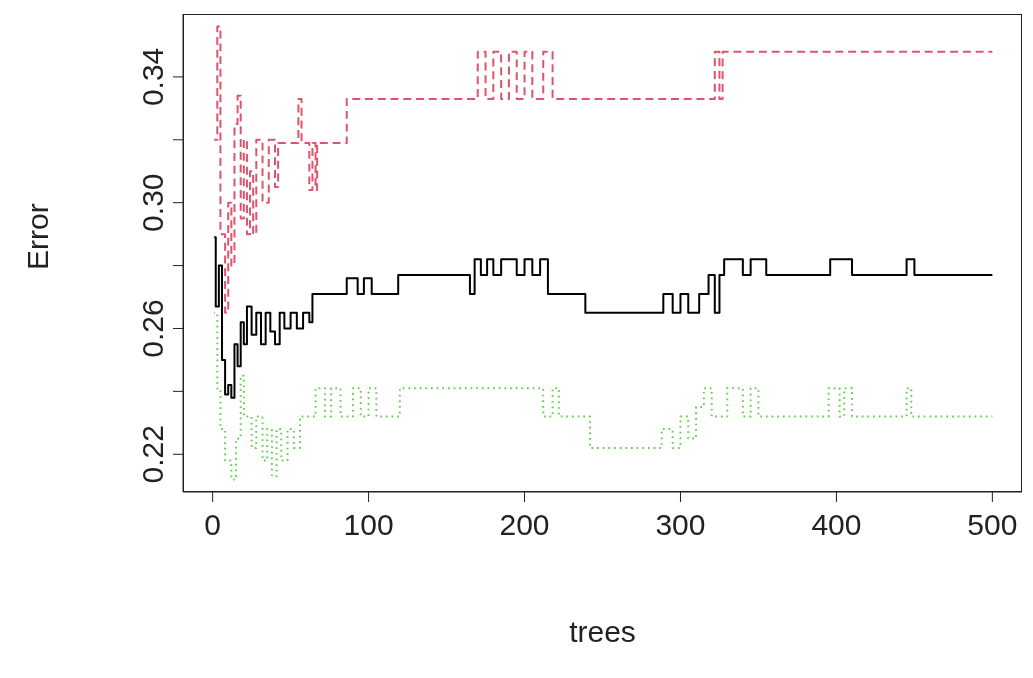 The height and width of the screenshot is (678, 1033). I want to click on y-axis-title: Error, so click(38, 236).